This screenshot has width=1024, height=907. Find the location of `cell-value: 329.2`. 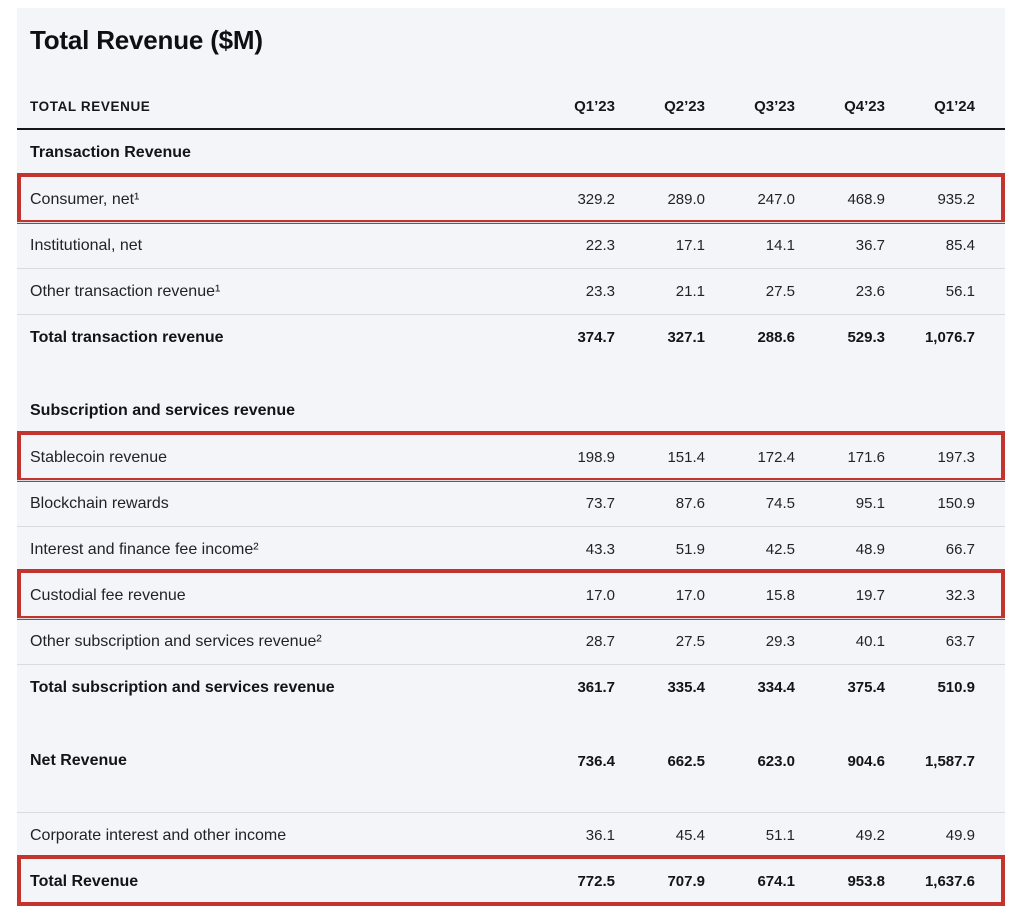

cell-value: 329.2 is located at coordinates (596, 199).